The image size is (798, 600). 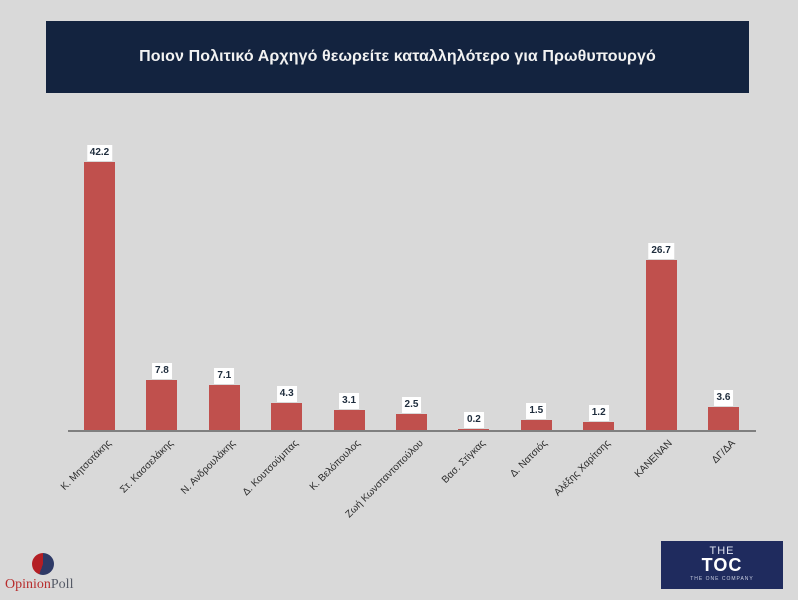 I want to click on x-axis-category-label: Δ. Νατσιός, so click(x=529, y=459).